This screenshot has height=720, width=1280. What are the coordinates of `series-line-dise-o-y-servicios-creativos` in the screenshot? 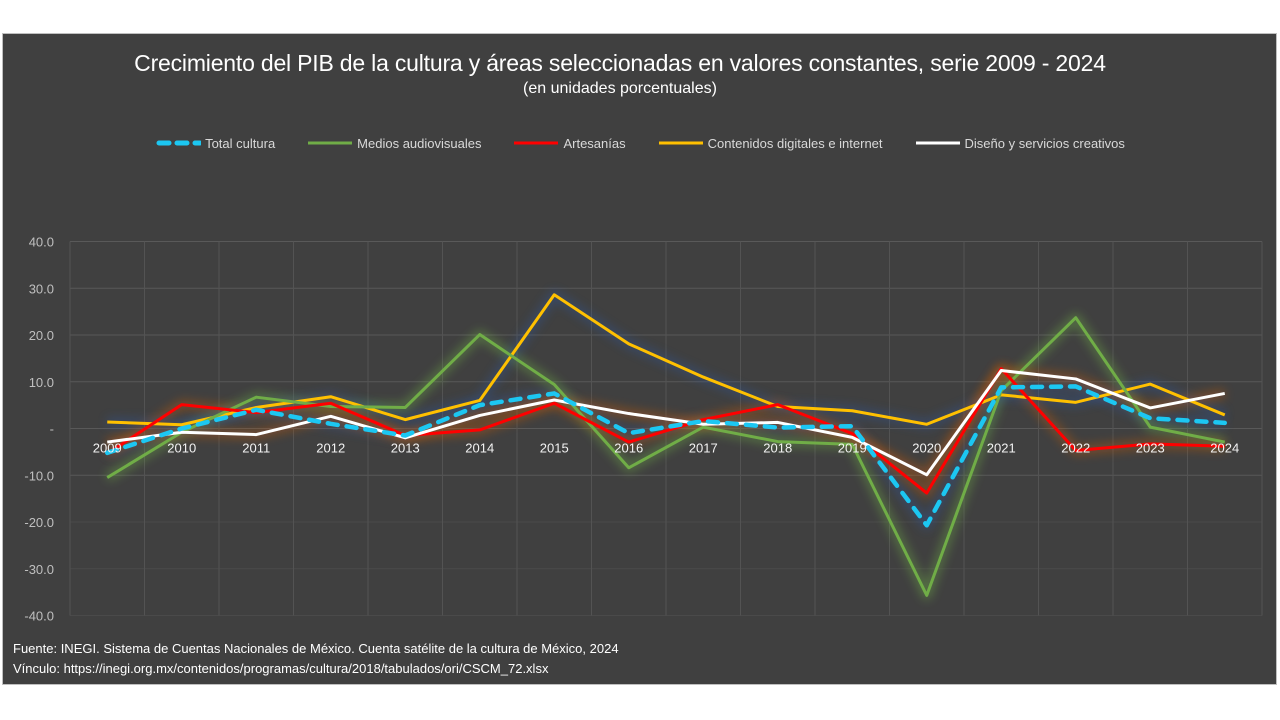 It's located at (666, 423).